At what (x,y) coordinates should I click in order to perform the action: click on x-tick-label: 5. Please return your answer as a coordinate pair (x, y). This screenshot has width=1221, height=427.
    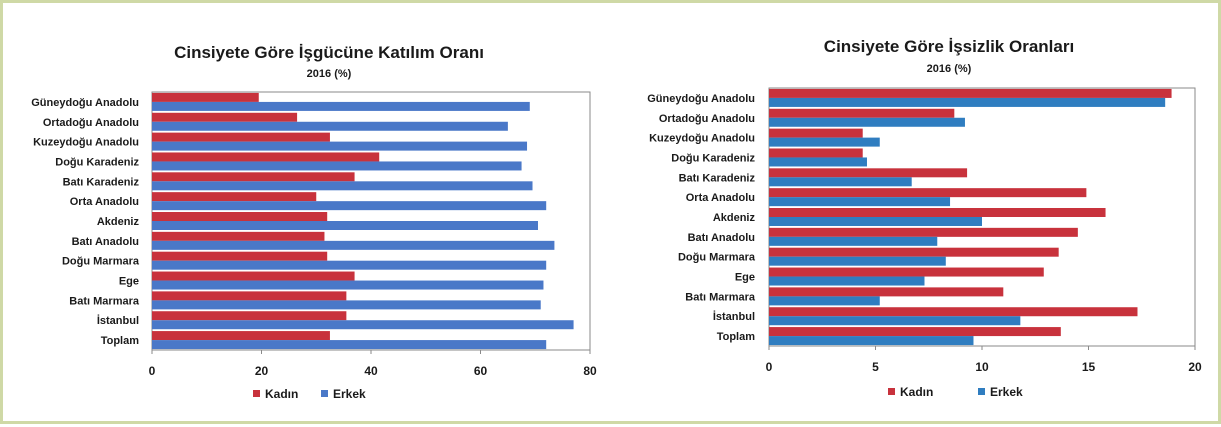
    Looking at the image, I should click on (875, 367).